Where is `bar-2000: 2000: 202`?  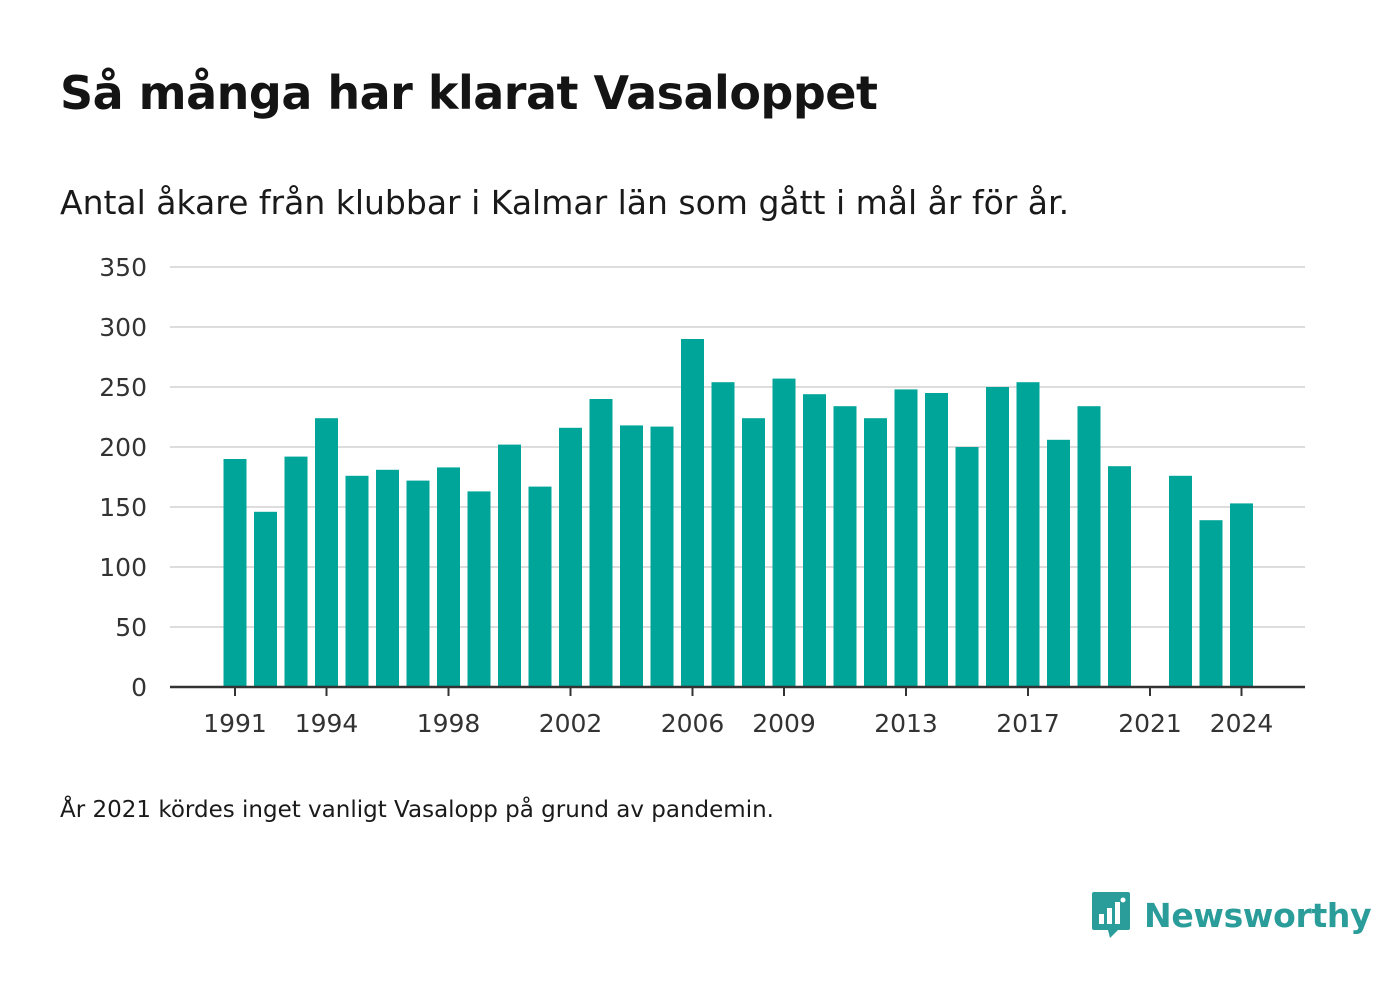 bar-2000: 2000: 202 is located at coordinates (509, 565).